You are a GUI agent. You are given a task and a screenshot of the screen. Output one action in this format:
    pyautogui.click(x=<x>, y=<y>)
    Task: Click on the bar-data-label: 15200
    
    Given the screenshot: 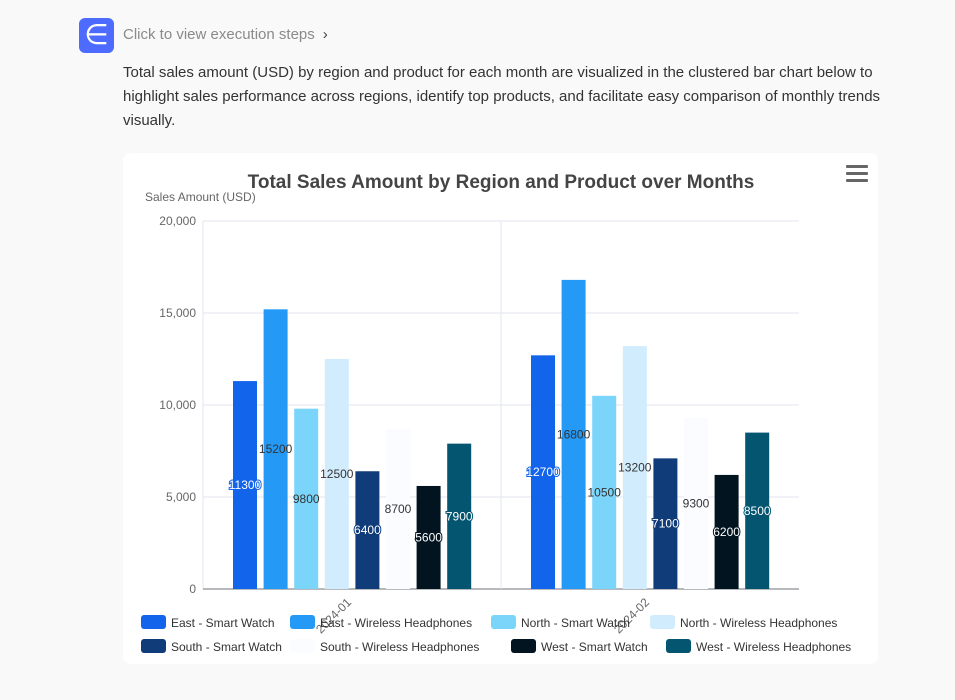 What is the action you would take?
    pyautogui.click(x=276, y=449)
    